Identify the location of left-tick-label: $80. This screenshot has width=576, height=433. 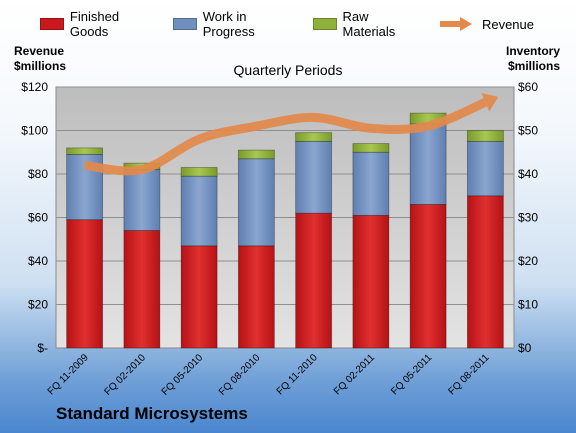
(38, 174).